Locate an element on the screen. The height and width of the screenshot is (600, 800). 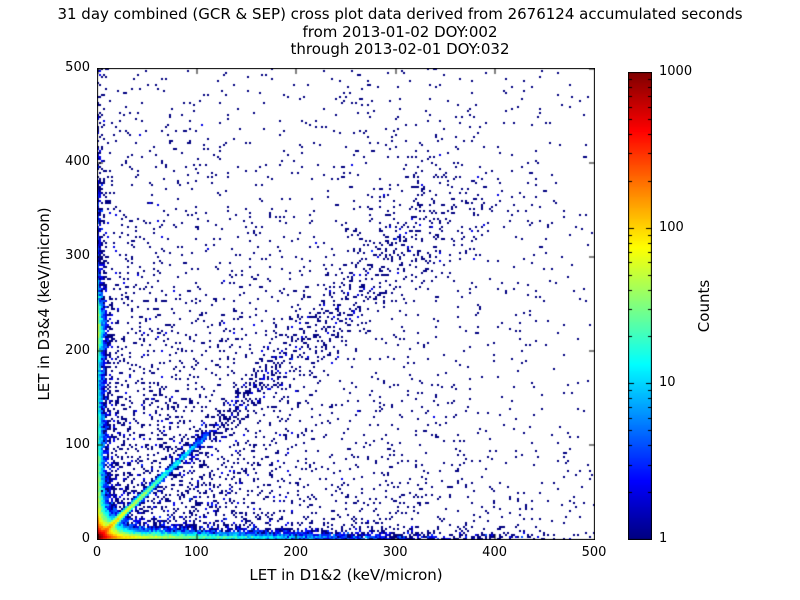
x-tick-label: 400 is located at coordinates (494, 552).